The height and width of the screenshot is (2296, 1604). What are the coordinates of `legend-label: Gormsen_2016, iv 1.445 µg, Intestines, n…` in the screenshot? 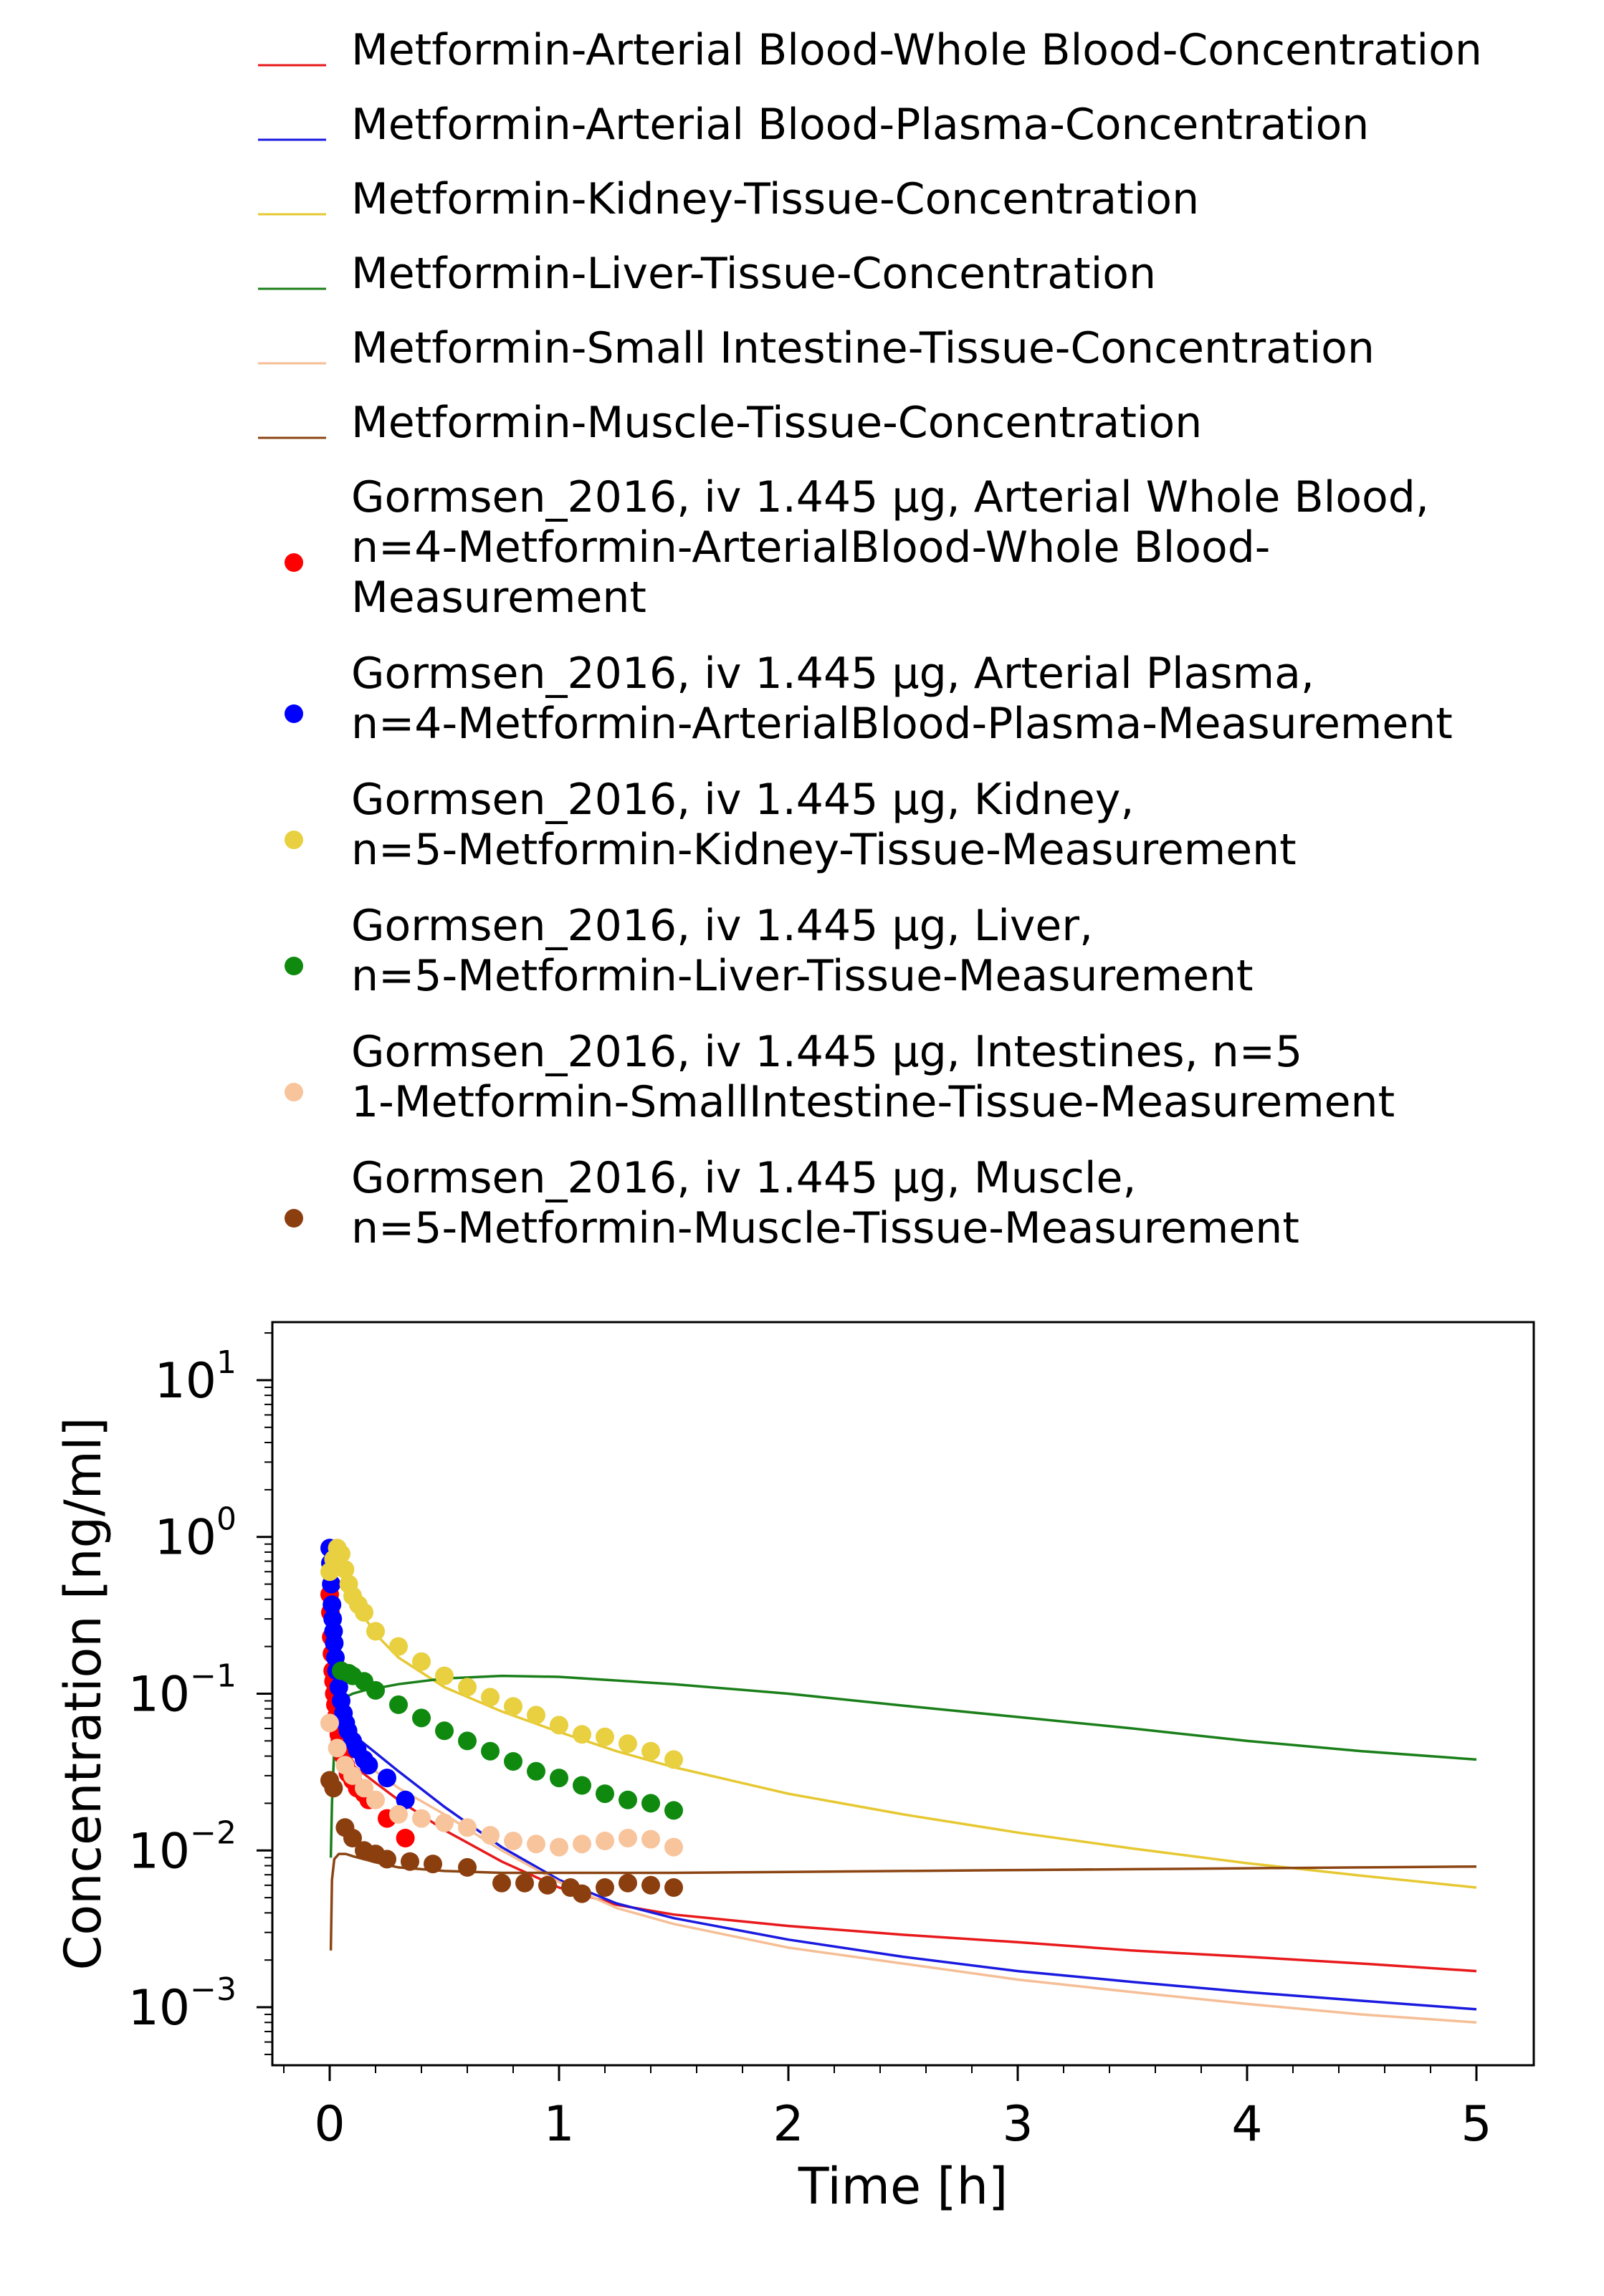 It's located at (826, 1052).